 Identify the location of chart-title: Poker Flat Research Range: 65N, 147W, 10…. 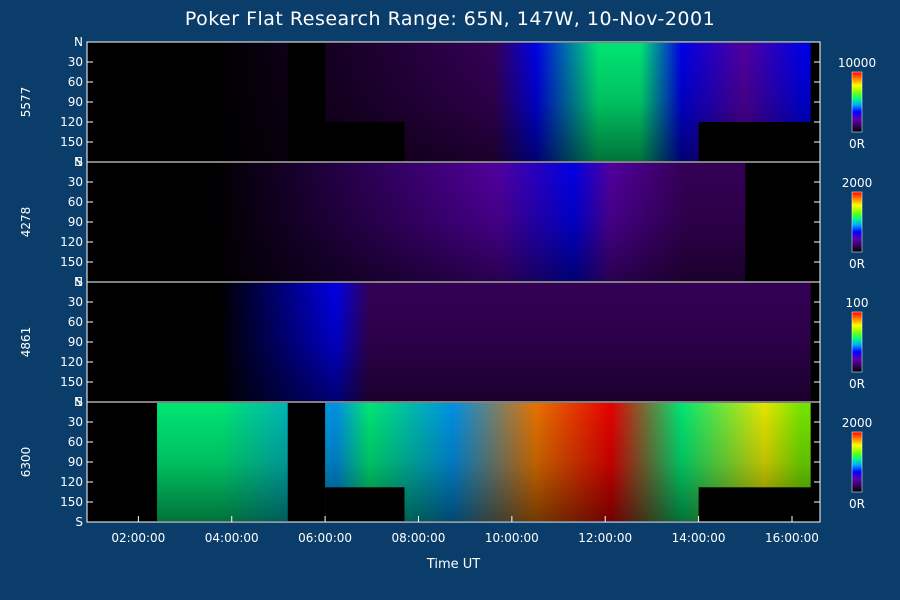
(450, 19).